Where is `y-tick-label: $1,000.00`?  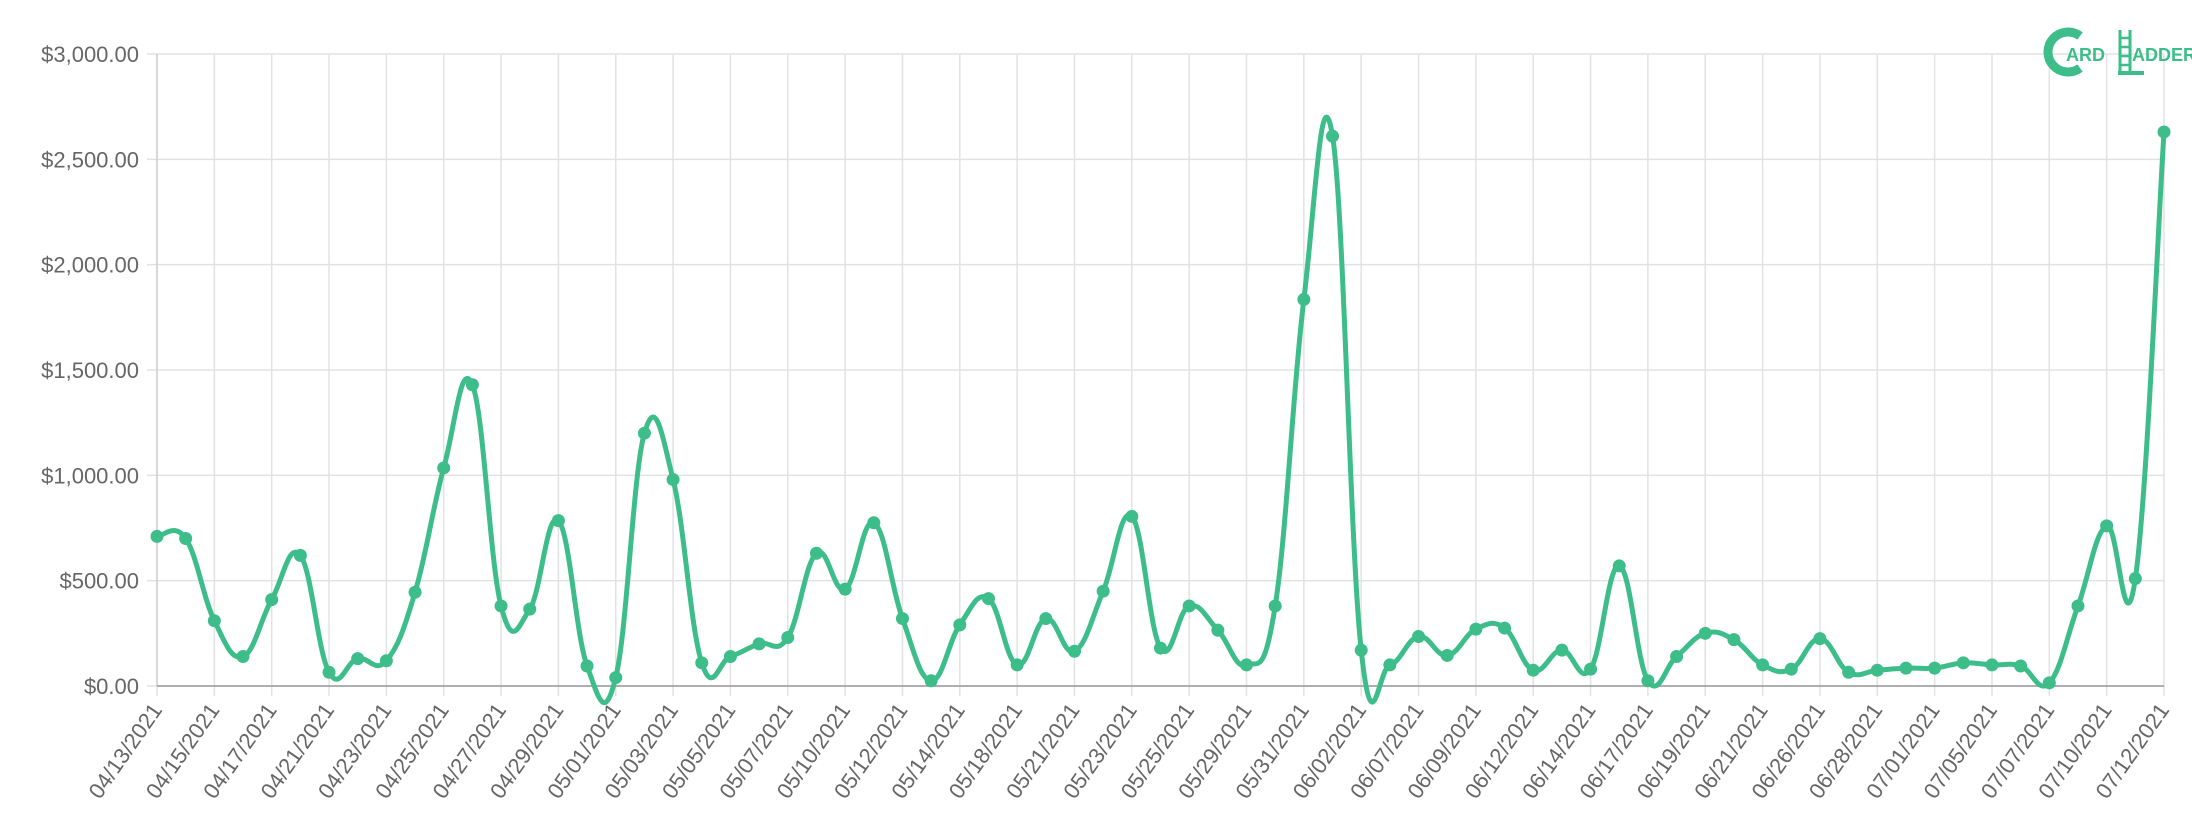
y-tick-label: $1,000.00 is located at coordinates (90, 475).